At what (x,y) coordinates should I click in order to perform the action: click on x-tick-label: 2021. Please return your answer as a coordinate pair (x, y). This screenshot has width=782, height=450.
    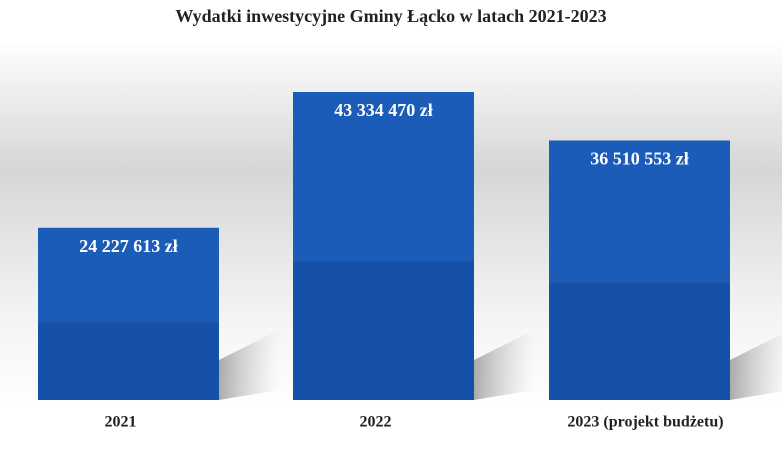
    Looking at the image, I should click on (121, 422).